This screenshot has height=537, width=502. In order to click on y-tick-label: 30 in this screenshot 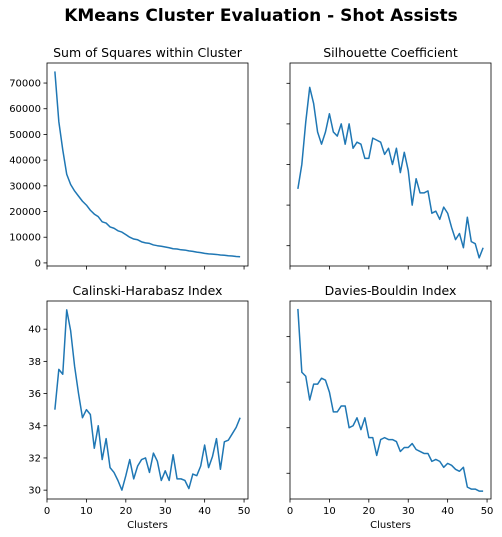, I will do `click(34, 491)`.